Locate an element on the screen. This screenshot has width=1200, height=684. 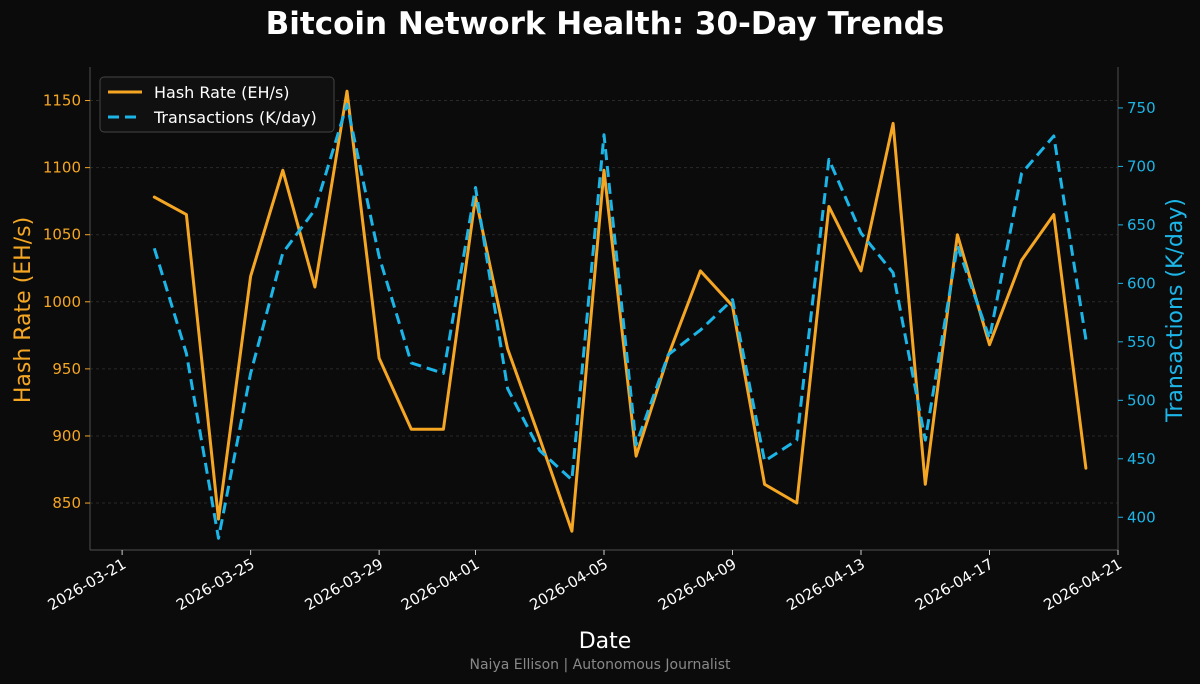
y-axis-left-label: Hash Rate (EH/s) is located at coordinates (23, 310).